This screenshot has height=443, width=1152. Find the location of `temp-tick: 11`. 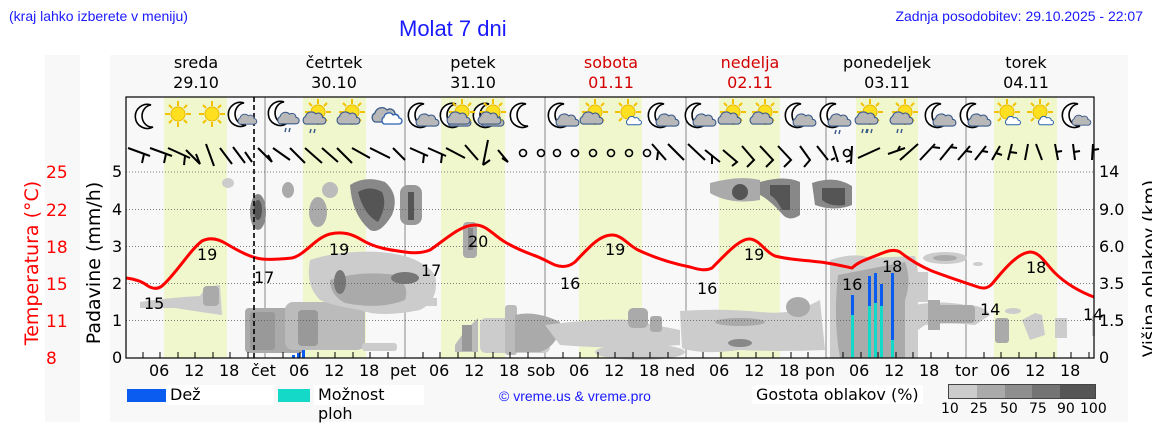

temp-tick: 11 is located at coordinates (57, 322).